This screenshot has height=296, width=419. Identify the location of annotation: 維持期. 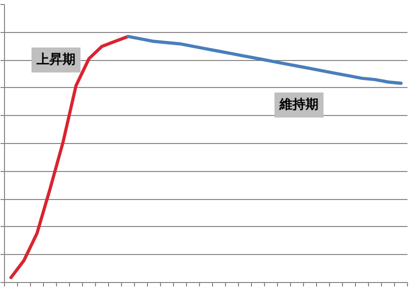
(298, 105).